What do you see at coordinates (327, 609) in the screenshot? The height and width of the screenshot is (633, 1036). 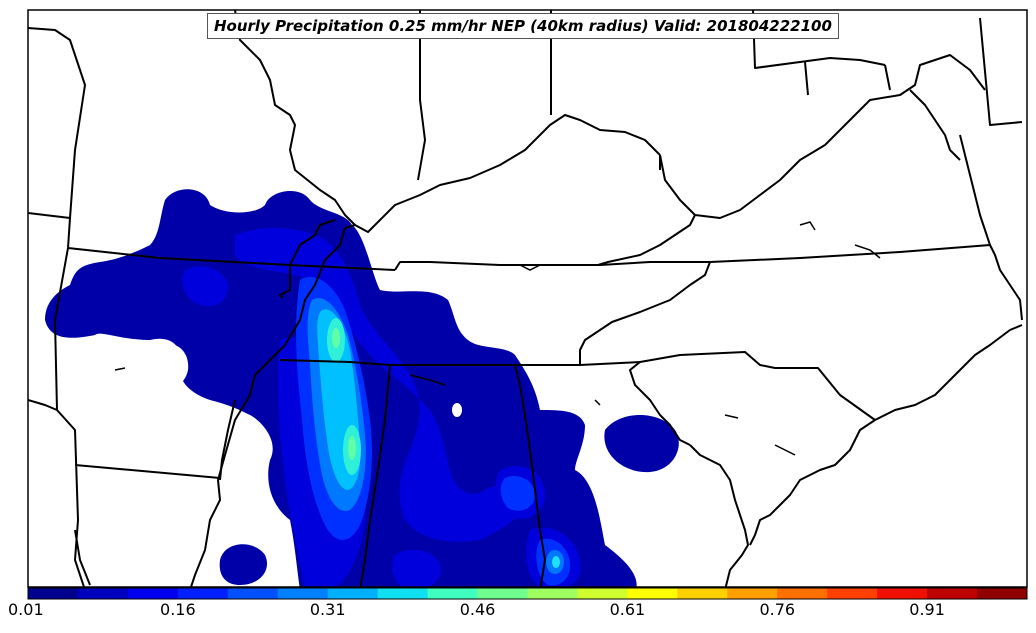 I see `colorbar-tick-label: 0.31` at bounding box center [327, 609].